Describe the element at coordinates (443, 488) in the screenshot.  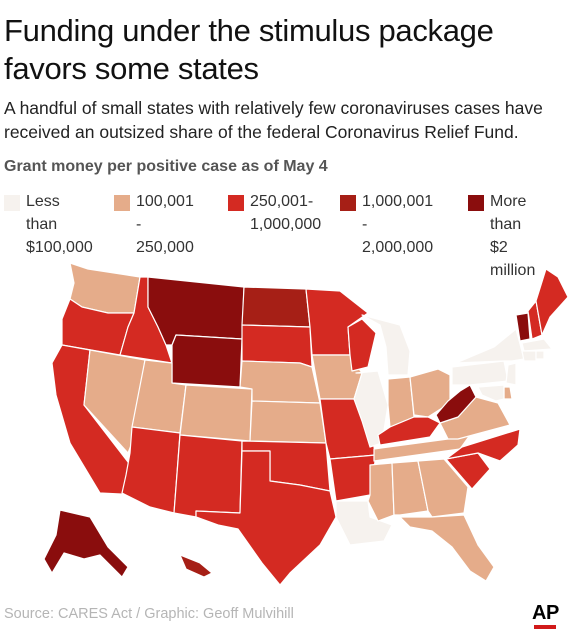
I see `state-GA` at that location.